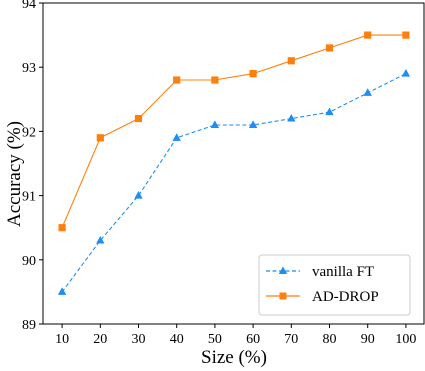 Image resolution: width=425 pixels, height=371 pixels. What do you see at coordinates (29, 261) in the screenshot?
I see `y-tick-label: 90` at bounding box center [29, 261].